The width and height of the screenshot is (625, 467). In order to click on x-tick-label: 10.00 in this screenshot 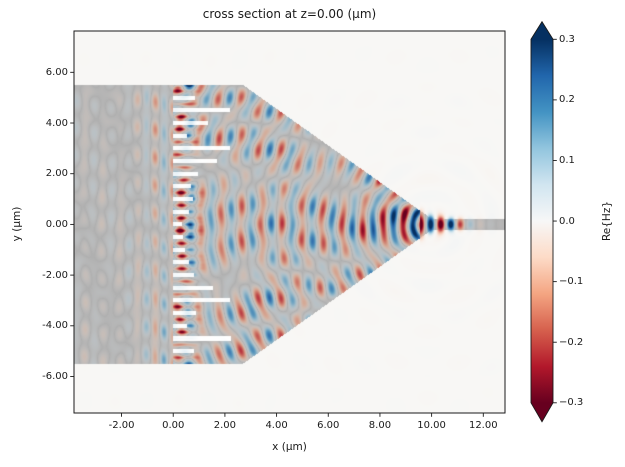, I will do `click(431, 425)`.